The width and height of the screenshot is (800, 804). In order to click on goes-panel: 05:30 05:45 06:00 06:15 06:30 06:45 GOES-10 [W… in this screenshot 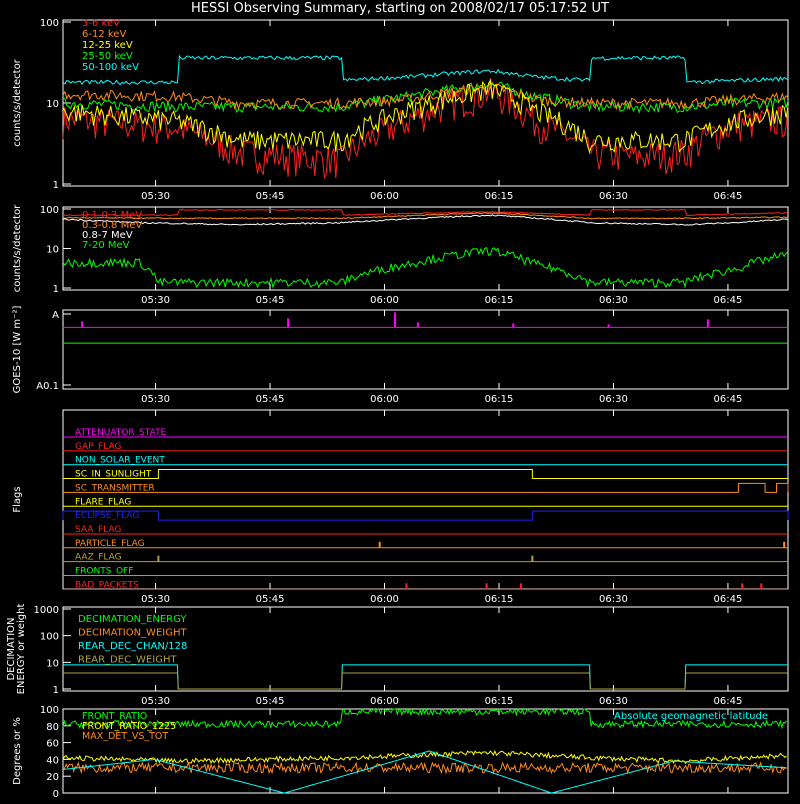, I will do `click(400, 355)`.